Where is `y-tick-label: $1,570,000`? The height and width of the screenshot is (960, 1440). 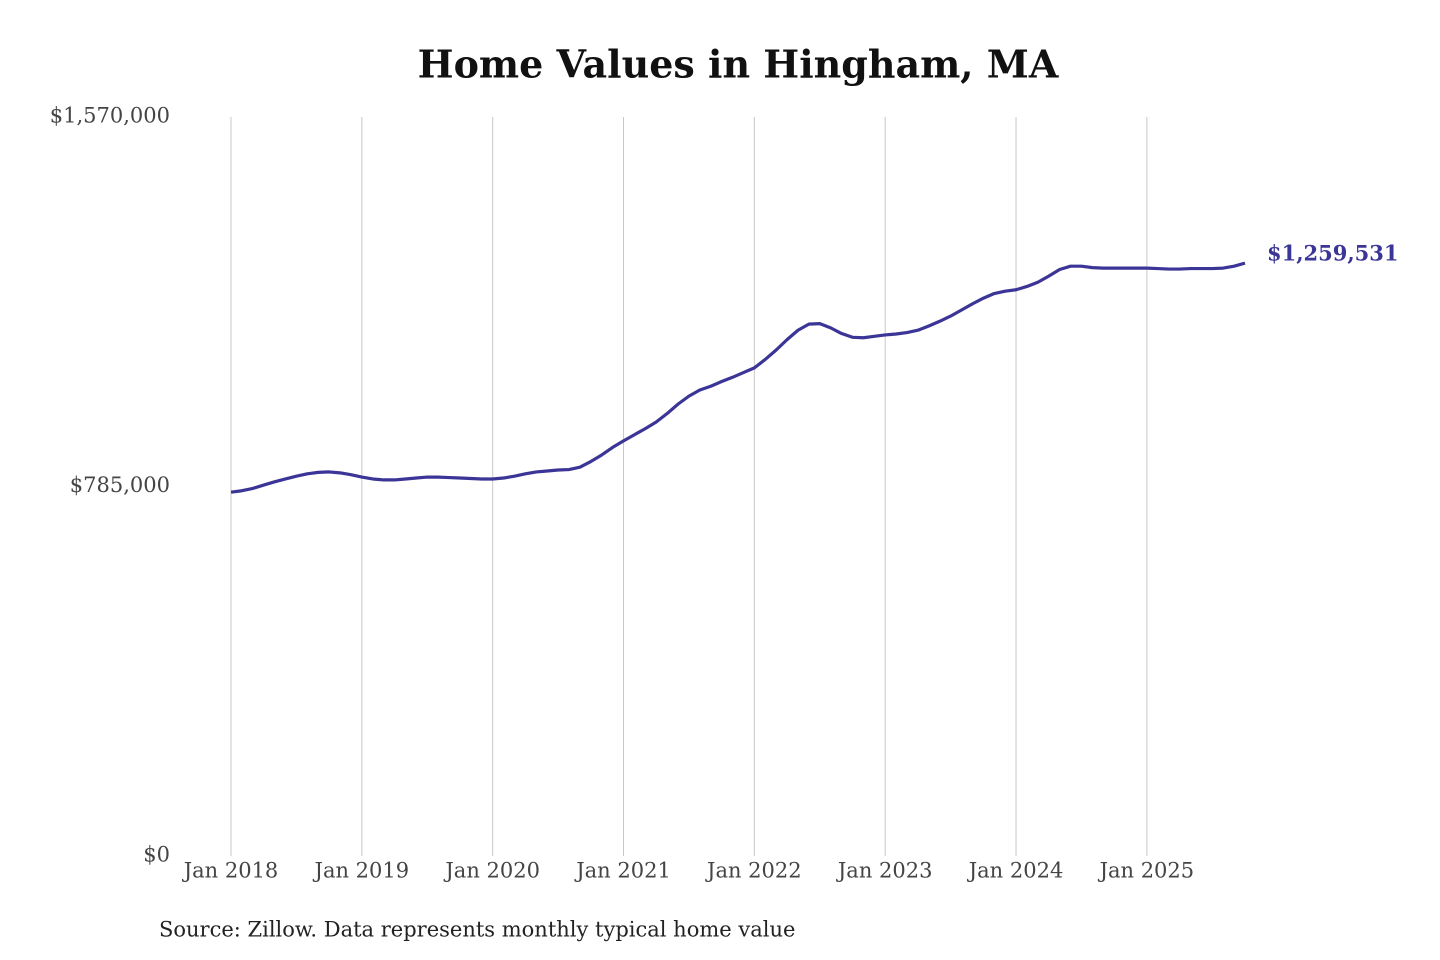 y-tick-label: $1,570,000 is located at coordinates (110, 116).